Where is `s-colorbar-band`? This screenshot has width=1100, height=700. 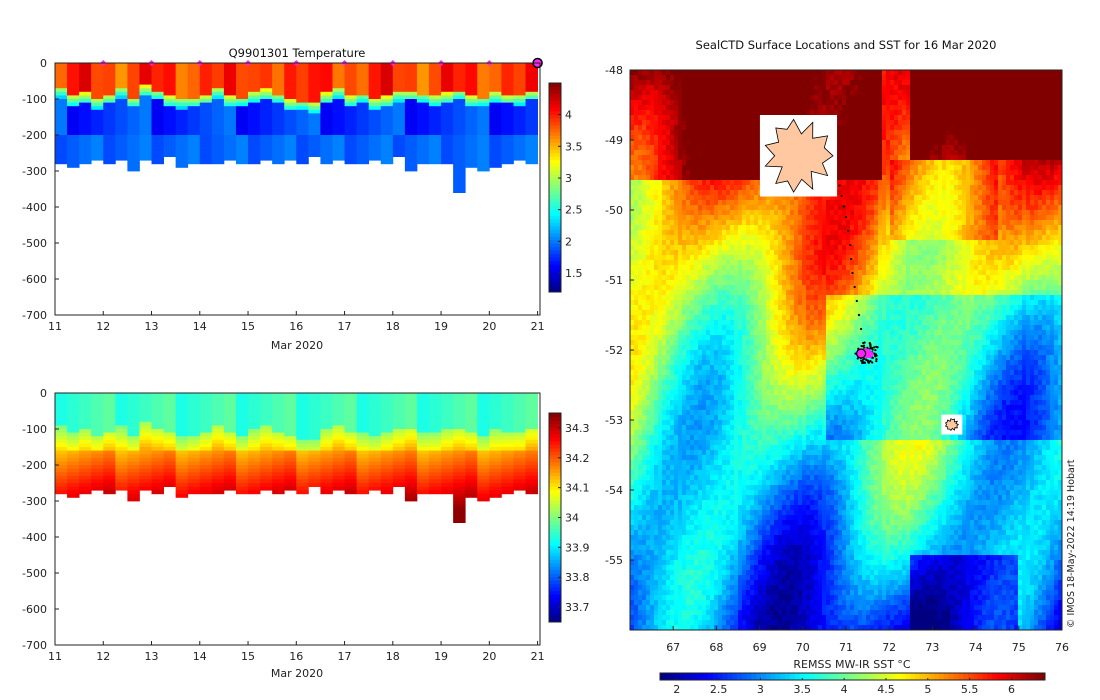 s-colorbar-band is located at coordinates (555, 578).